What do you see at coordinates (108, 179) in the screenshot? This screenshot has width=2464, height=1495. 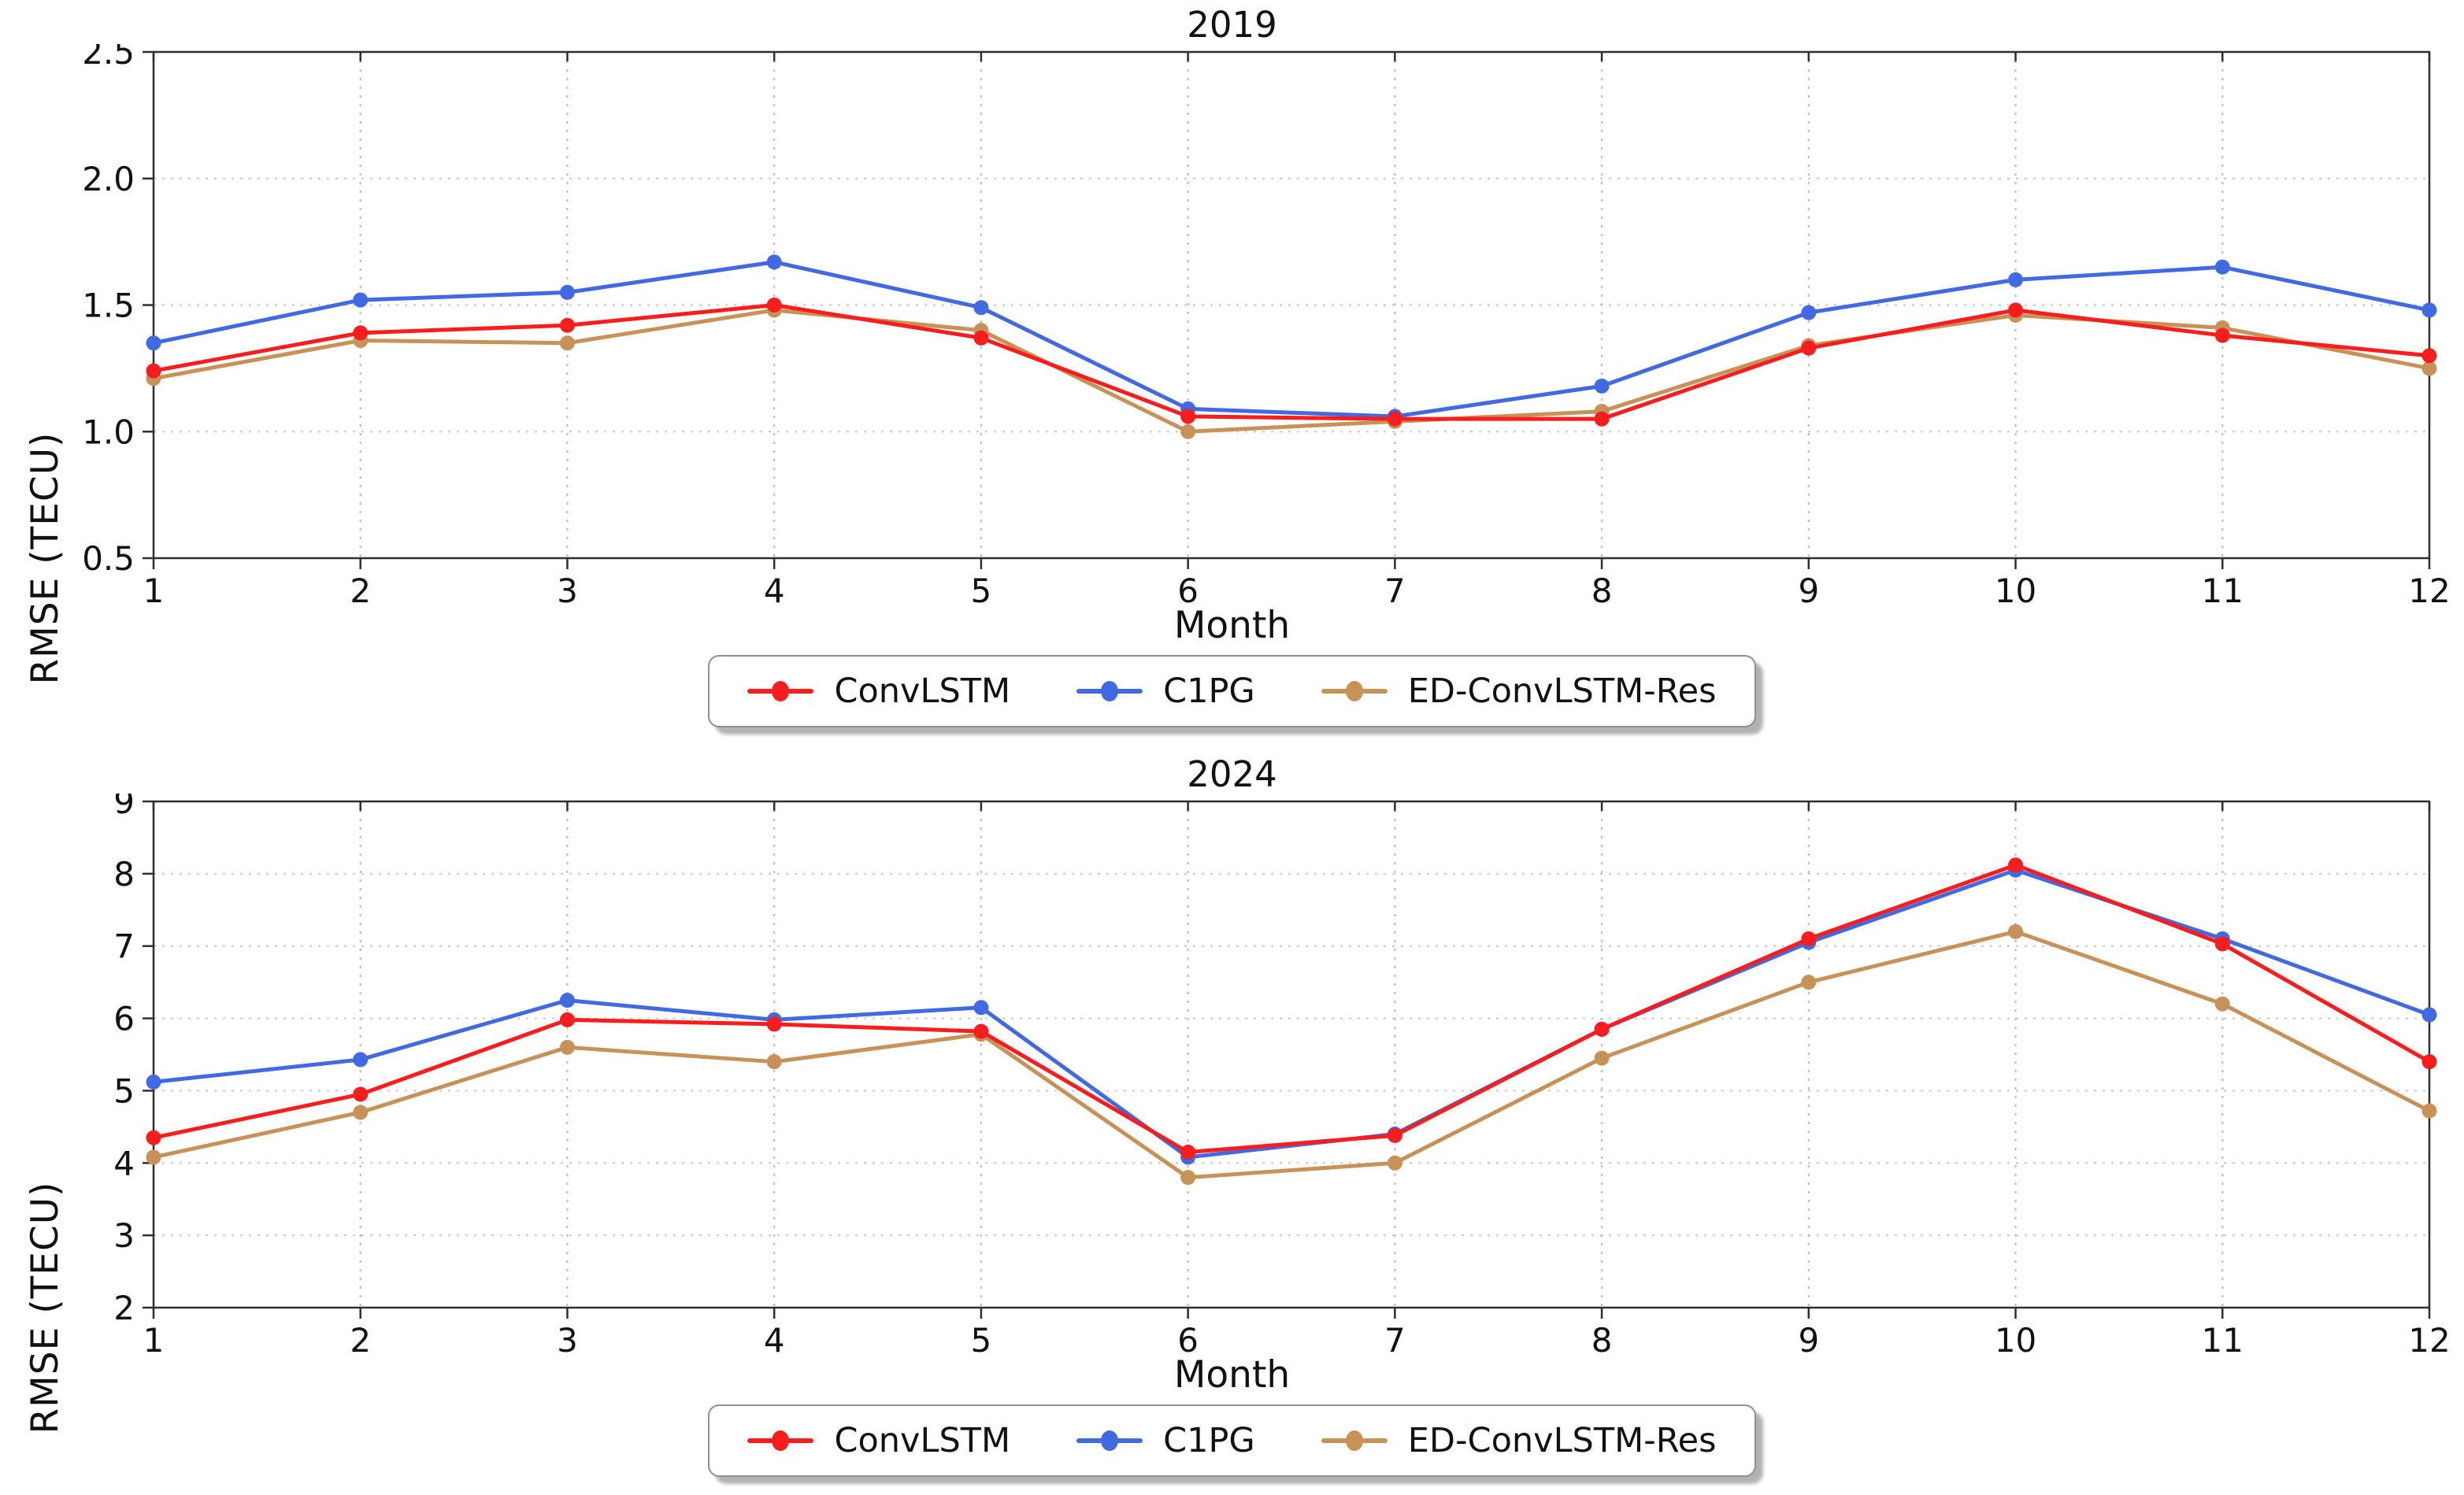 I see `y-tick-label: 2.0` at bounding box center [108, 179].